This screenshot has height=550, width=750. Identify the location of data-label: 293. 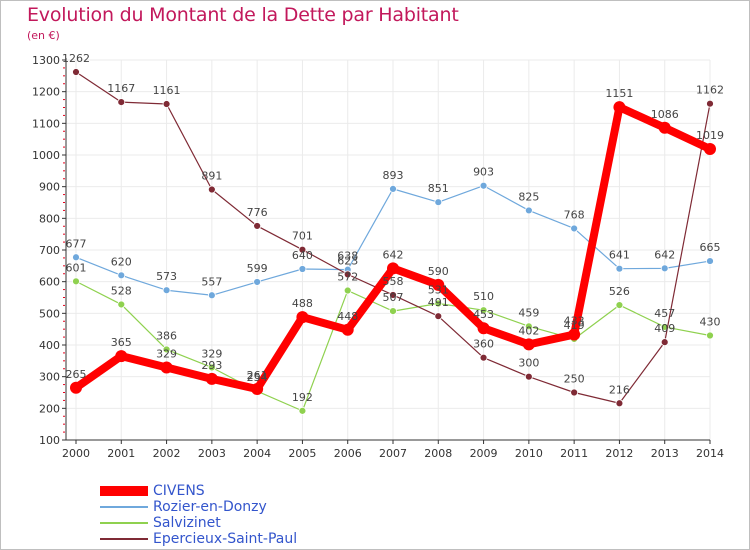
(211, 365).